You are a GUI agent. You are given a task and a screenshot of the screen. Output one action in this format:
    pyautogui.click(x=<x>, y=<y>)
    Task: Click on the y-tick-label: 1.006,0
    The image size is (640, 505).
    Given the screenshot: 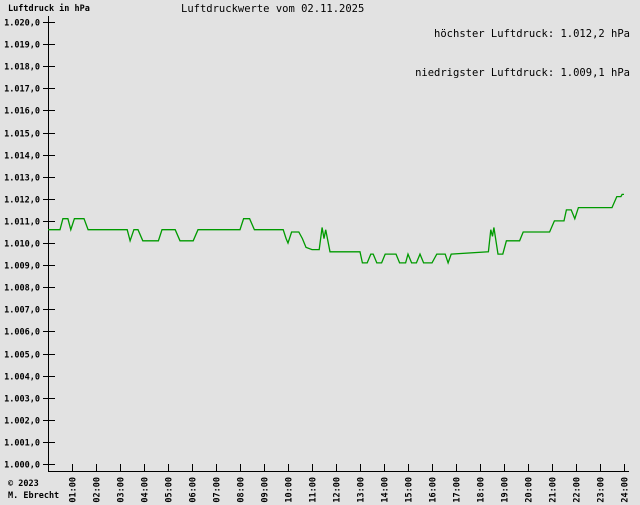 What is the action you would take?
    pyautogui.click(x=22, y=333)
    